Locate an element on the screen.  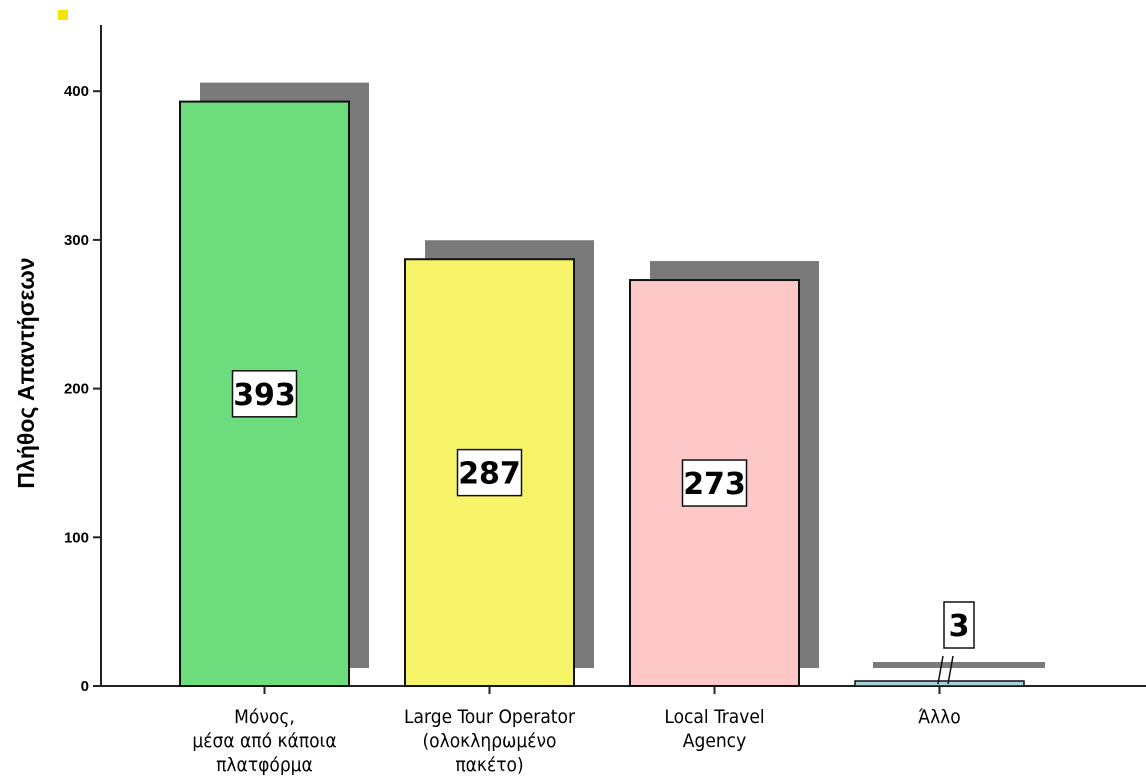
y-tick-label: 100 is located at coordinates (76, 537).